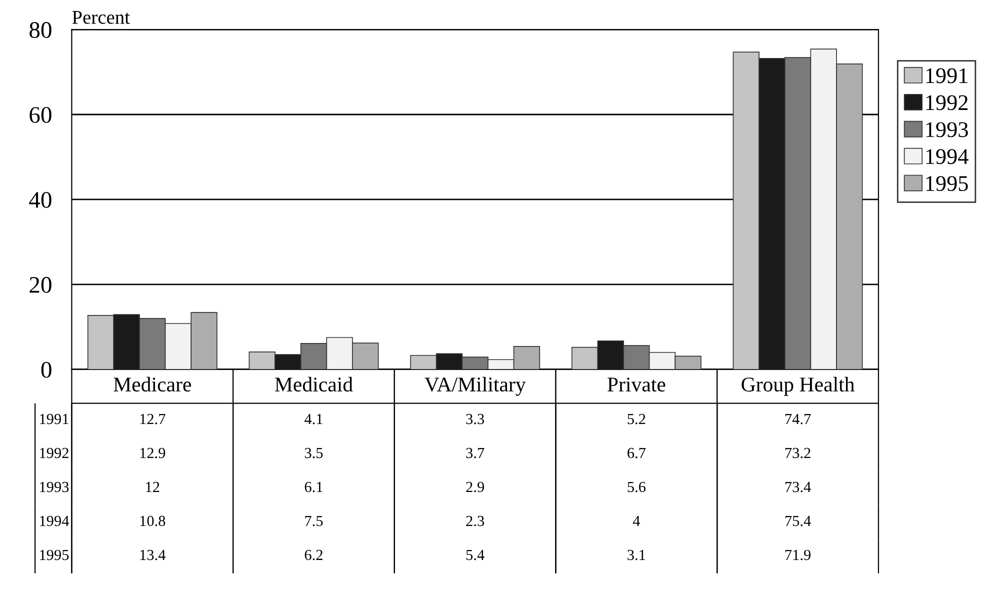  What do you see at coordinates (475, 386) in the screenshot?
I see `x-tick-label: VA/Military` at bounding box center [475, 386].